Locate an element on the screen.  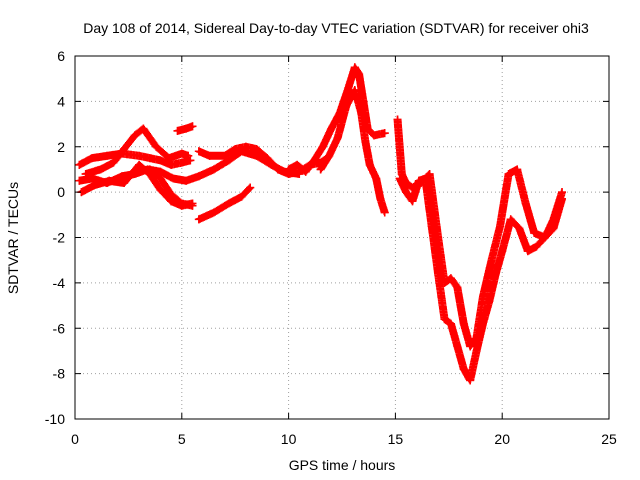
y-tick-label: 4 is located at coordinates (61, 101).